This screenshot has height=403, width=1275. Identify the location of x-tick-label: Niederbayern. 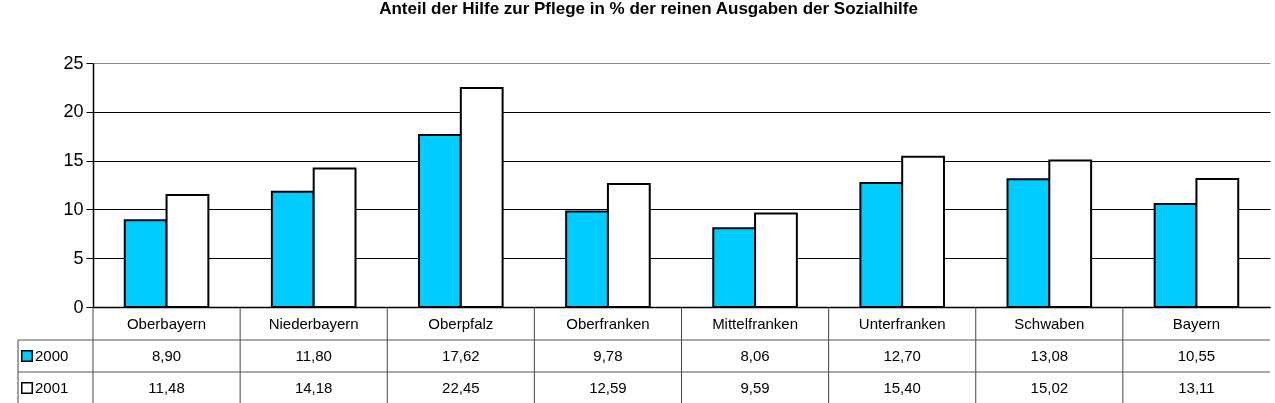
(313, 323).